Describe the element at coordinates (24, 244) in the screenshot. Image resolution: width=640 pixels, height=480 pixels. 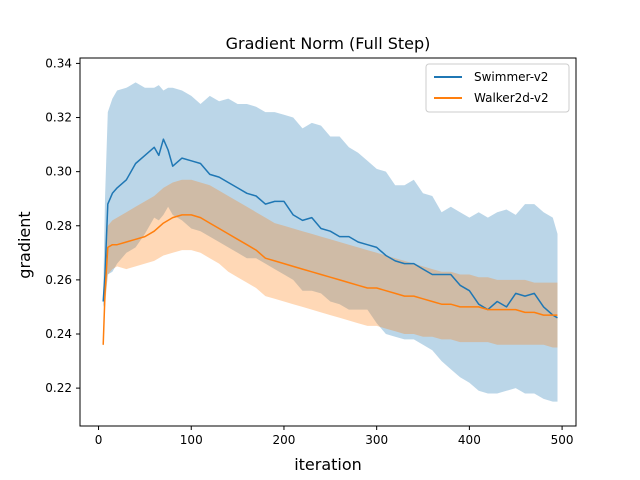
I see `y-axis-label: gradient` at that location.